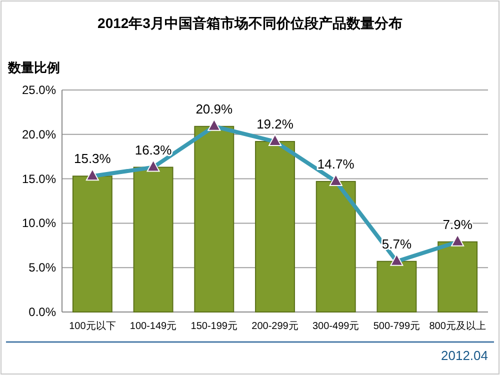  Describe the element at coordinates (275, 124) in the screenshot. I see `data-label: 19.2%` at that location.